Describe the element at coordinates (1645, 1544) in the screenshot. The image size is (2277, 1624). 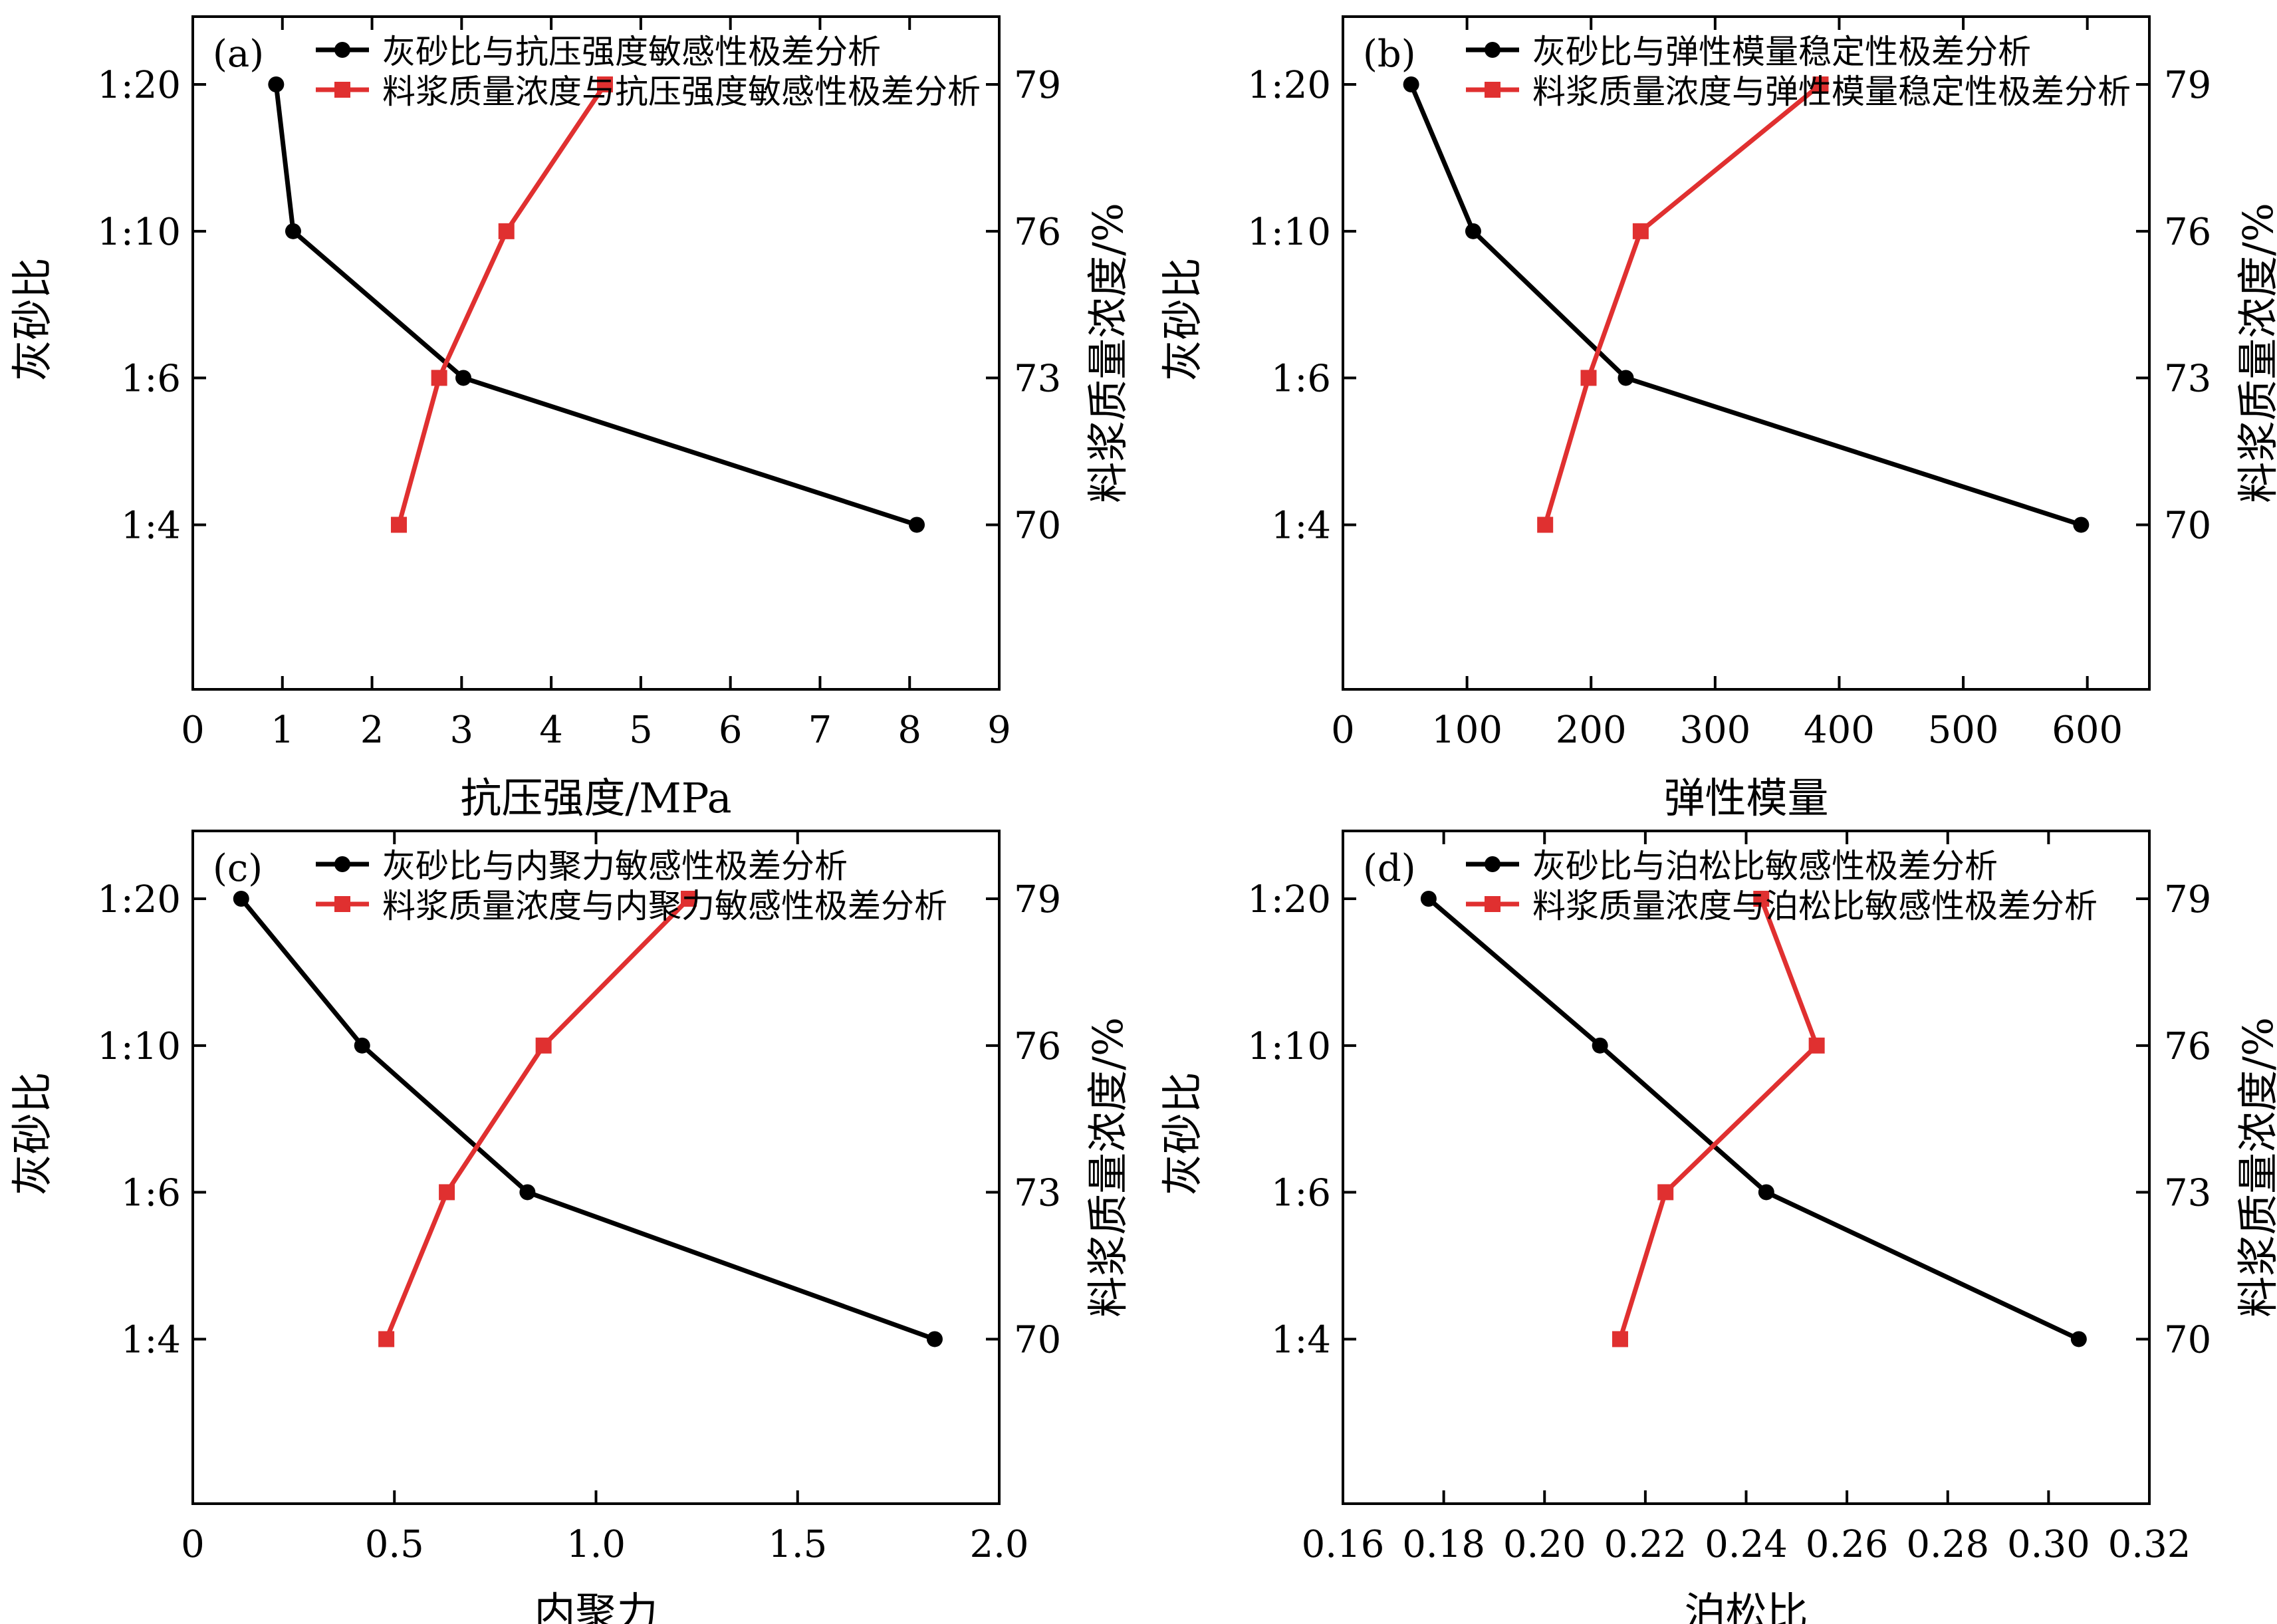
I see `x-tick-label: 0.22` at that location.